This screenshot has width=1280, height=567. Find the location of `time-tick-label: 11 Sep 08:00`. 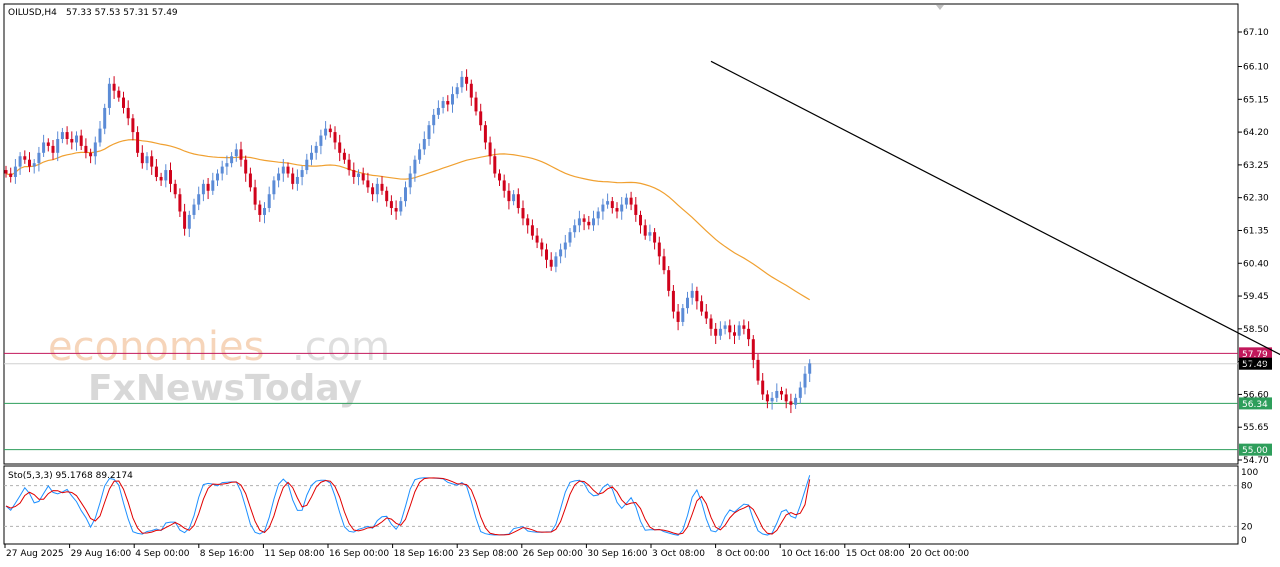

time-tick-label: 11 Sep 08:00 is located at coordinates (294, 554).